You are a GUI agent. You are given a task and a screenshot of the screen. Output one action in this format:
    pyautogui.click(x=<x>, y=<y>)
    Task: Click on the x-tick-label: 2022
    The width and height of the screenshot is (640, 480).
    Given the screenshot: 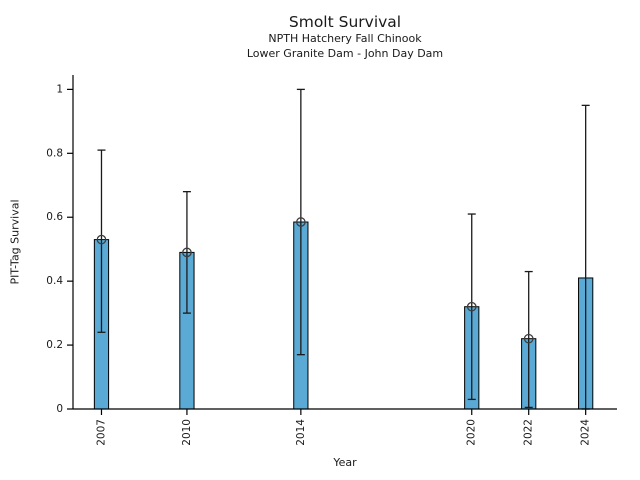 What is the action you would take?
    pyautogui.click(x=529, y=432)
    